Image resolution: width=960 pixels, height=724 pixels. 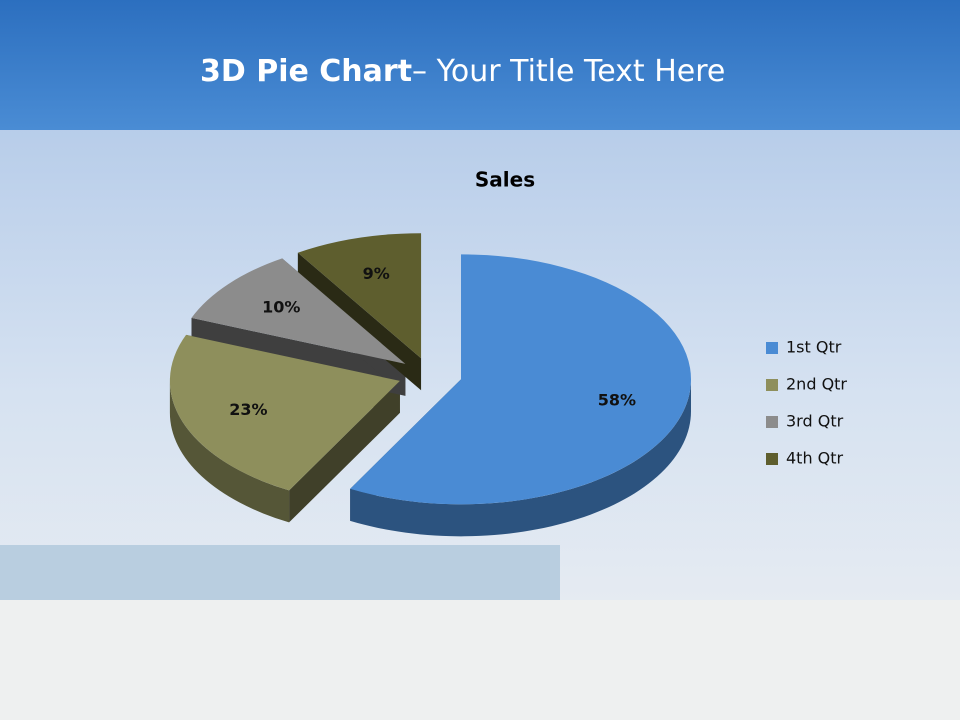 I want to click on data-label: 10%, so click(x=281, y=307).